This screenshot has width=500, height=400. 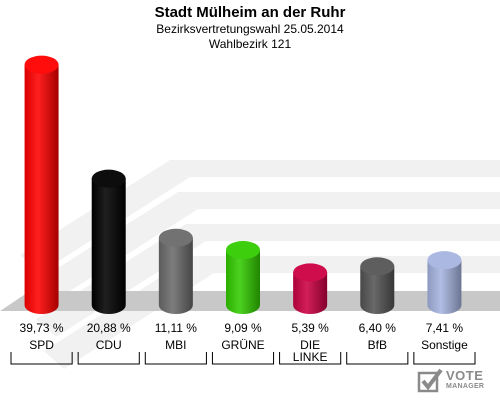 I want to click on value-label: 6,40 %, so click(x=378, y=328).